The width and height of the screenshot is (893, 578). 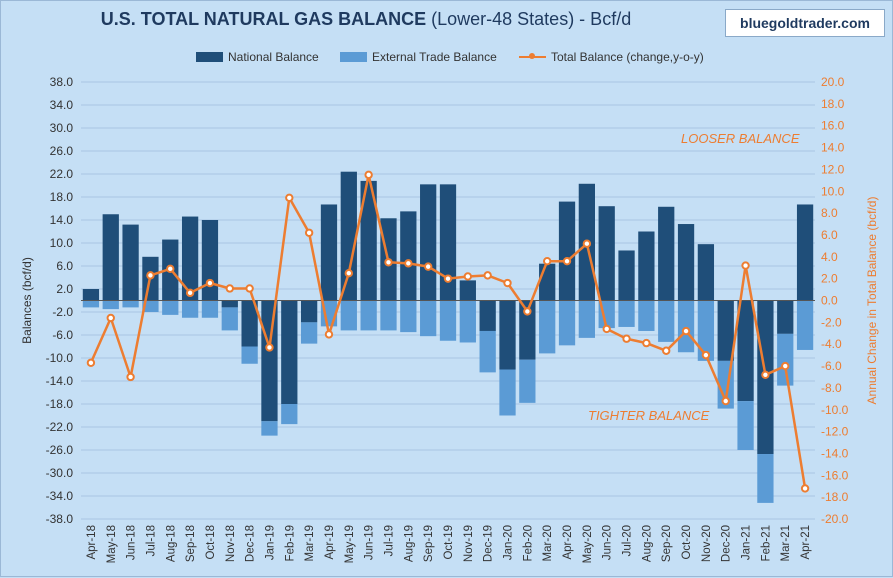 What do you see at coordinates (60, 496) in the screenshot?
I see `y-left-tick-label: -34.0` at bounding box center [60, 496].